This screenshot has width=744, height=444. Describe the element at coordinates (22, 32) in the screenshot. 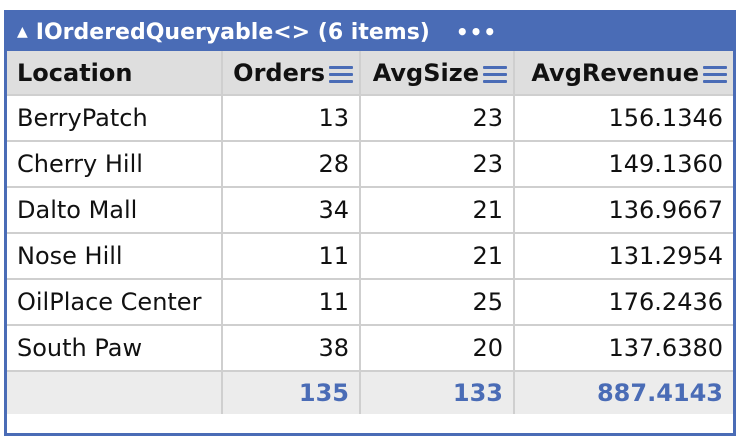

I see `collapse-triangle-icon: ▲` at that location.